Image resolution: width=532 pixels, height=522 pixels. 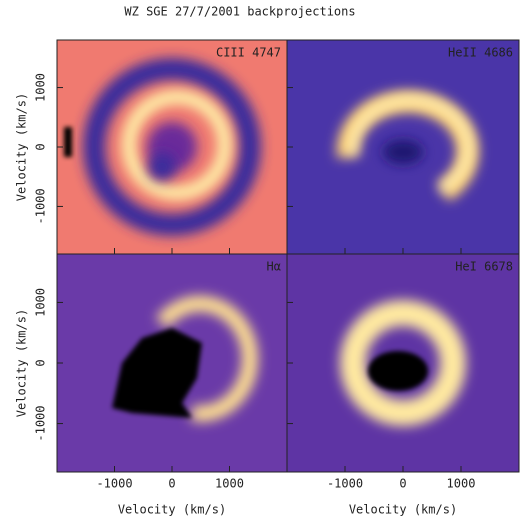 I want to click on panel-label: HeII 4686, so click(x=480, y=53).